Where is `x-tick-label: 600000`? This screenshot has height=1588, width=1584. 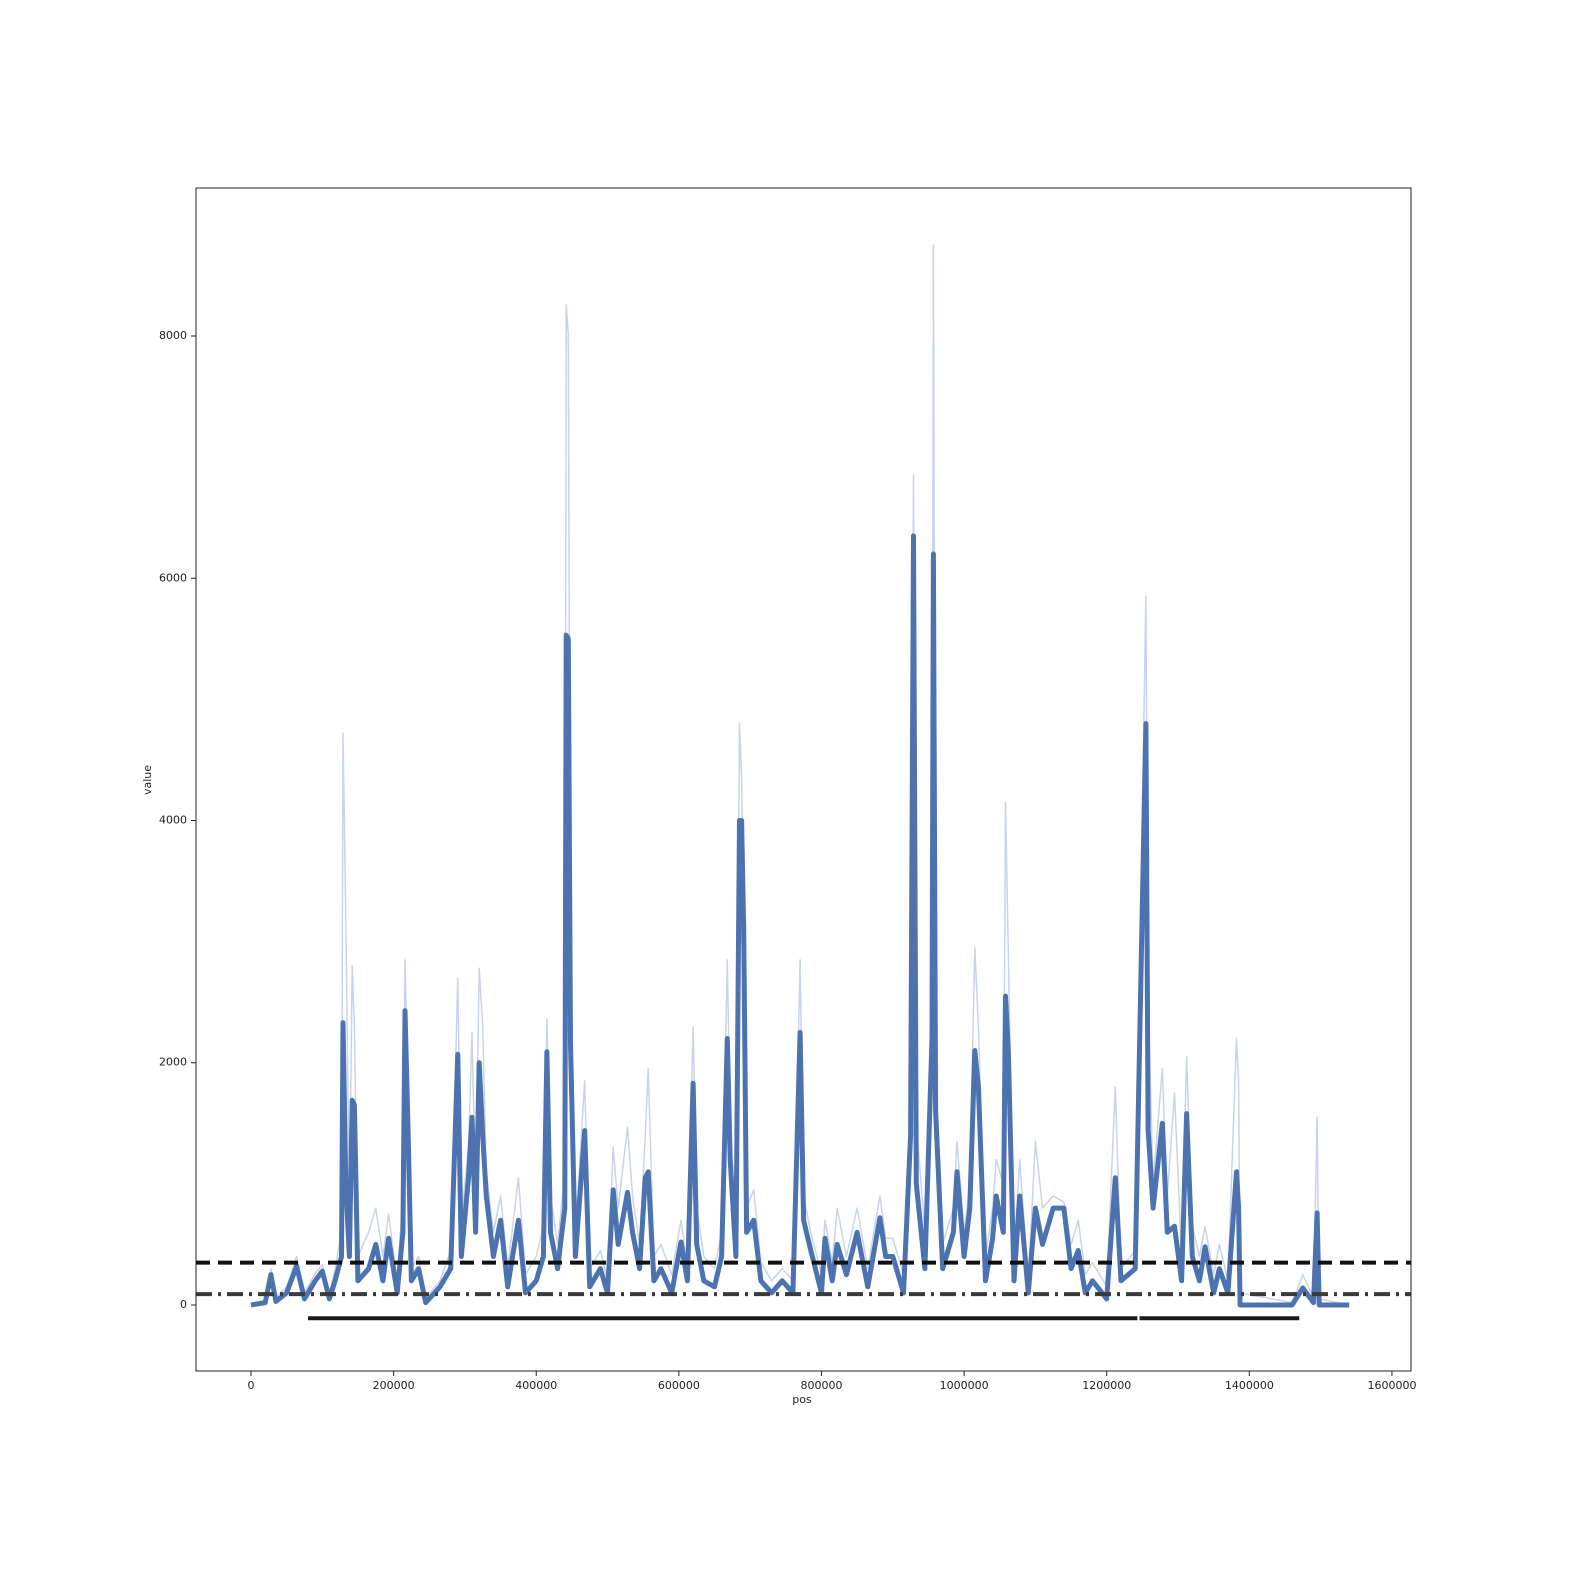
x-tick-label: 600000 is located at coordinates (679, 1385).